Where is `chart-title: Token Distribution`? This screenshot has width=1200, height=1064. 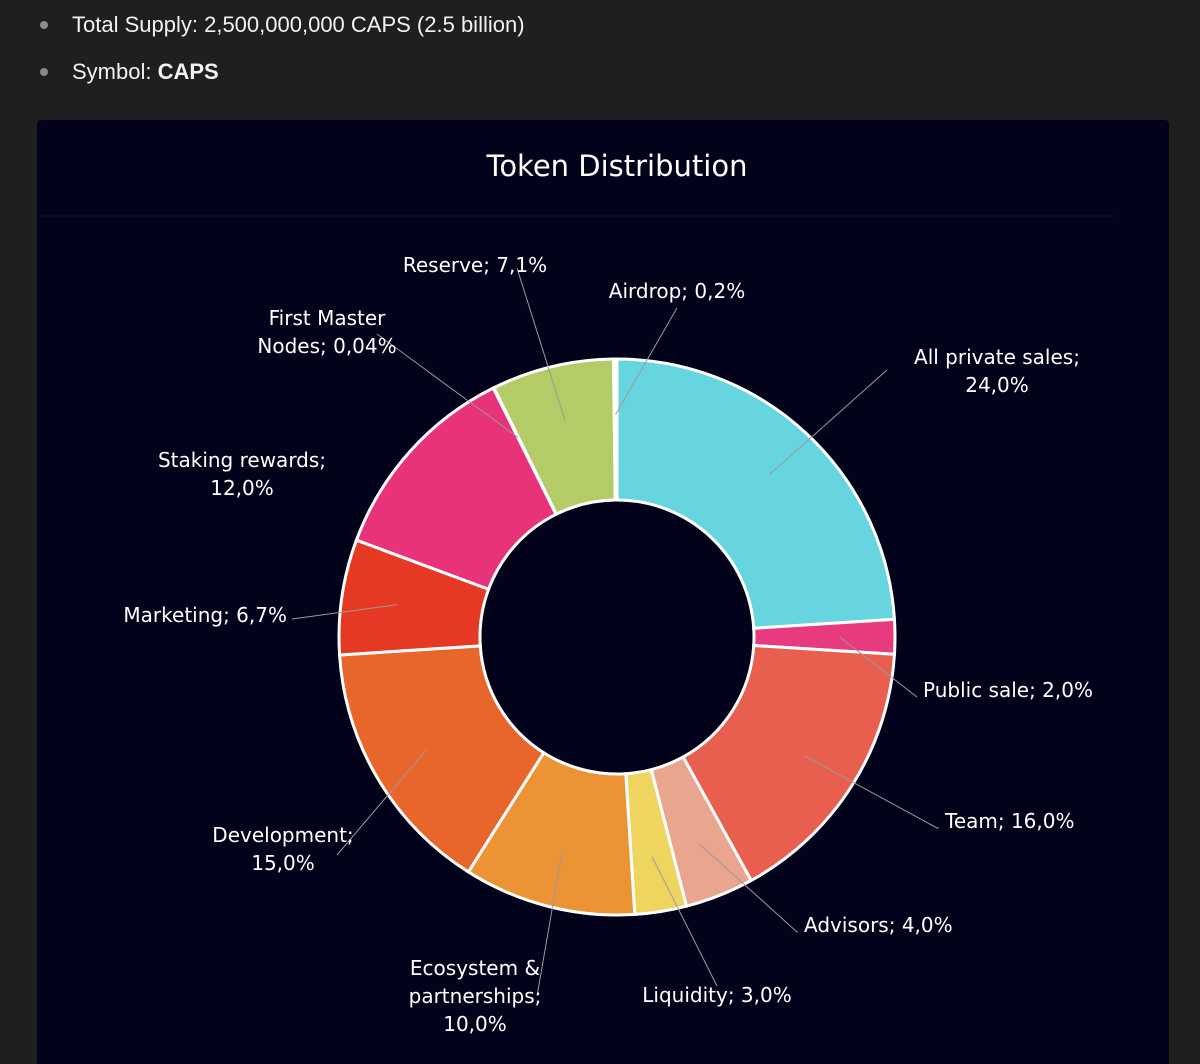 chart-title: Token Distribution is located at coordinates (617, 166).